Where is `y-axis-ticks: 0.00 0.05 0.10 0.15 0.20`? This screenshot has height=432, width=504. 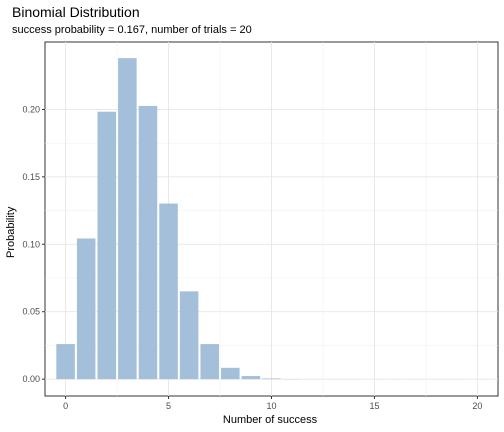
y-axis-ticks: 0.00 0.05 0.10 0.15 0.20 is located at coordinates (33, 244).